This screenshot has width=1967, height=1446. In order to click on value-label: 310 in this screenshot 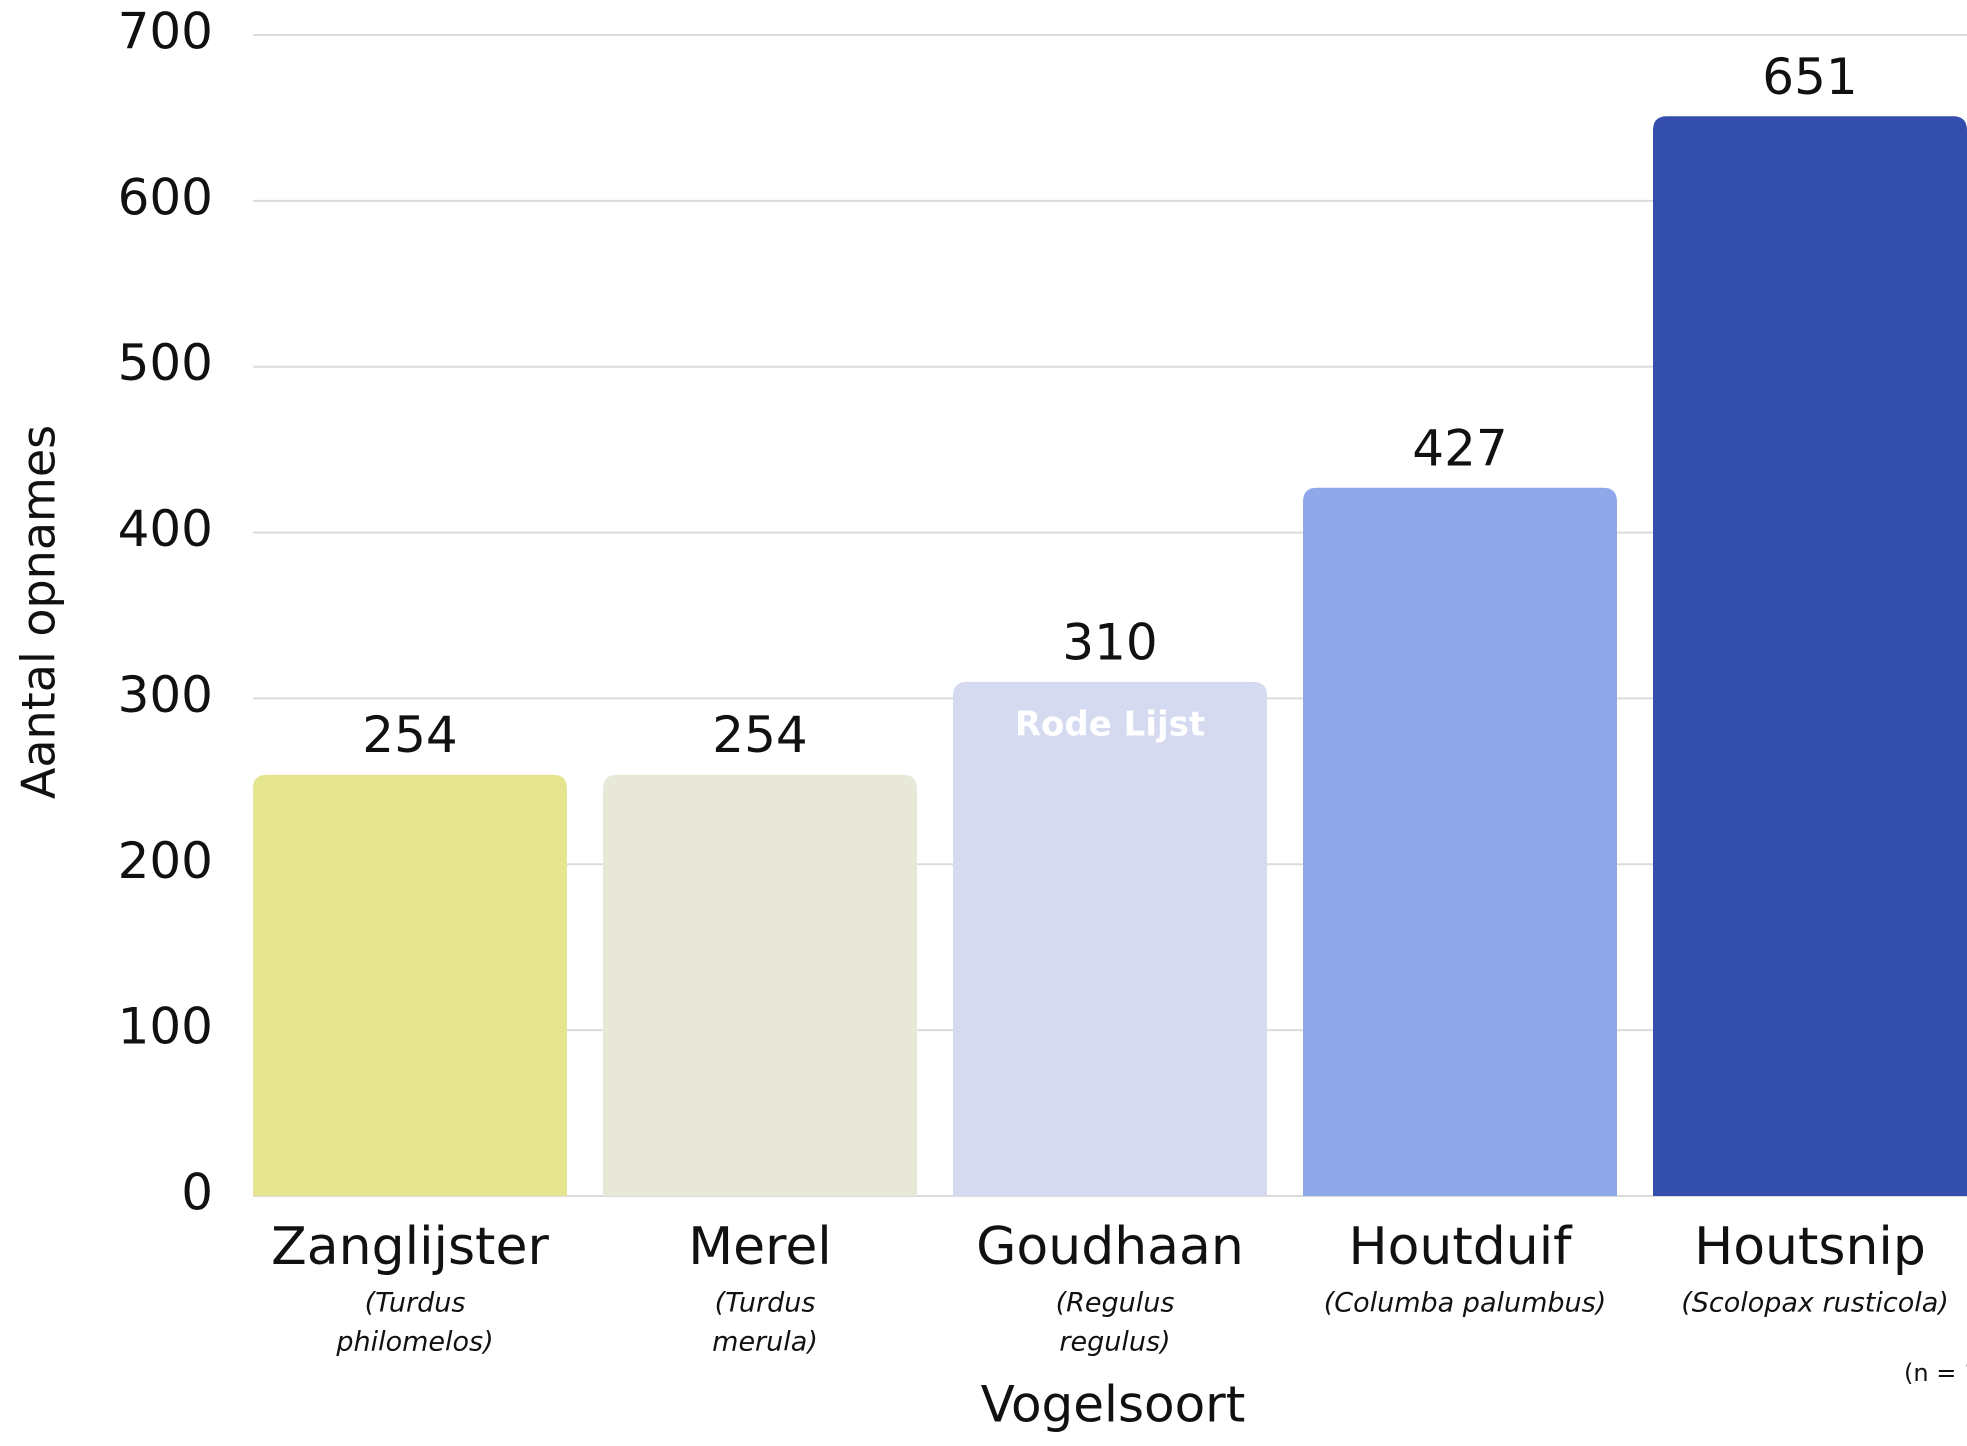, I will do `click(1109, 642)`.